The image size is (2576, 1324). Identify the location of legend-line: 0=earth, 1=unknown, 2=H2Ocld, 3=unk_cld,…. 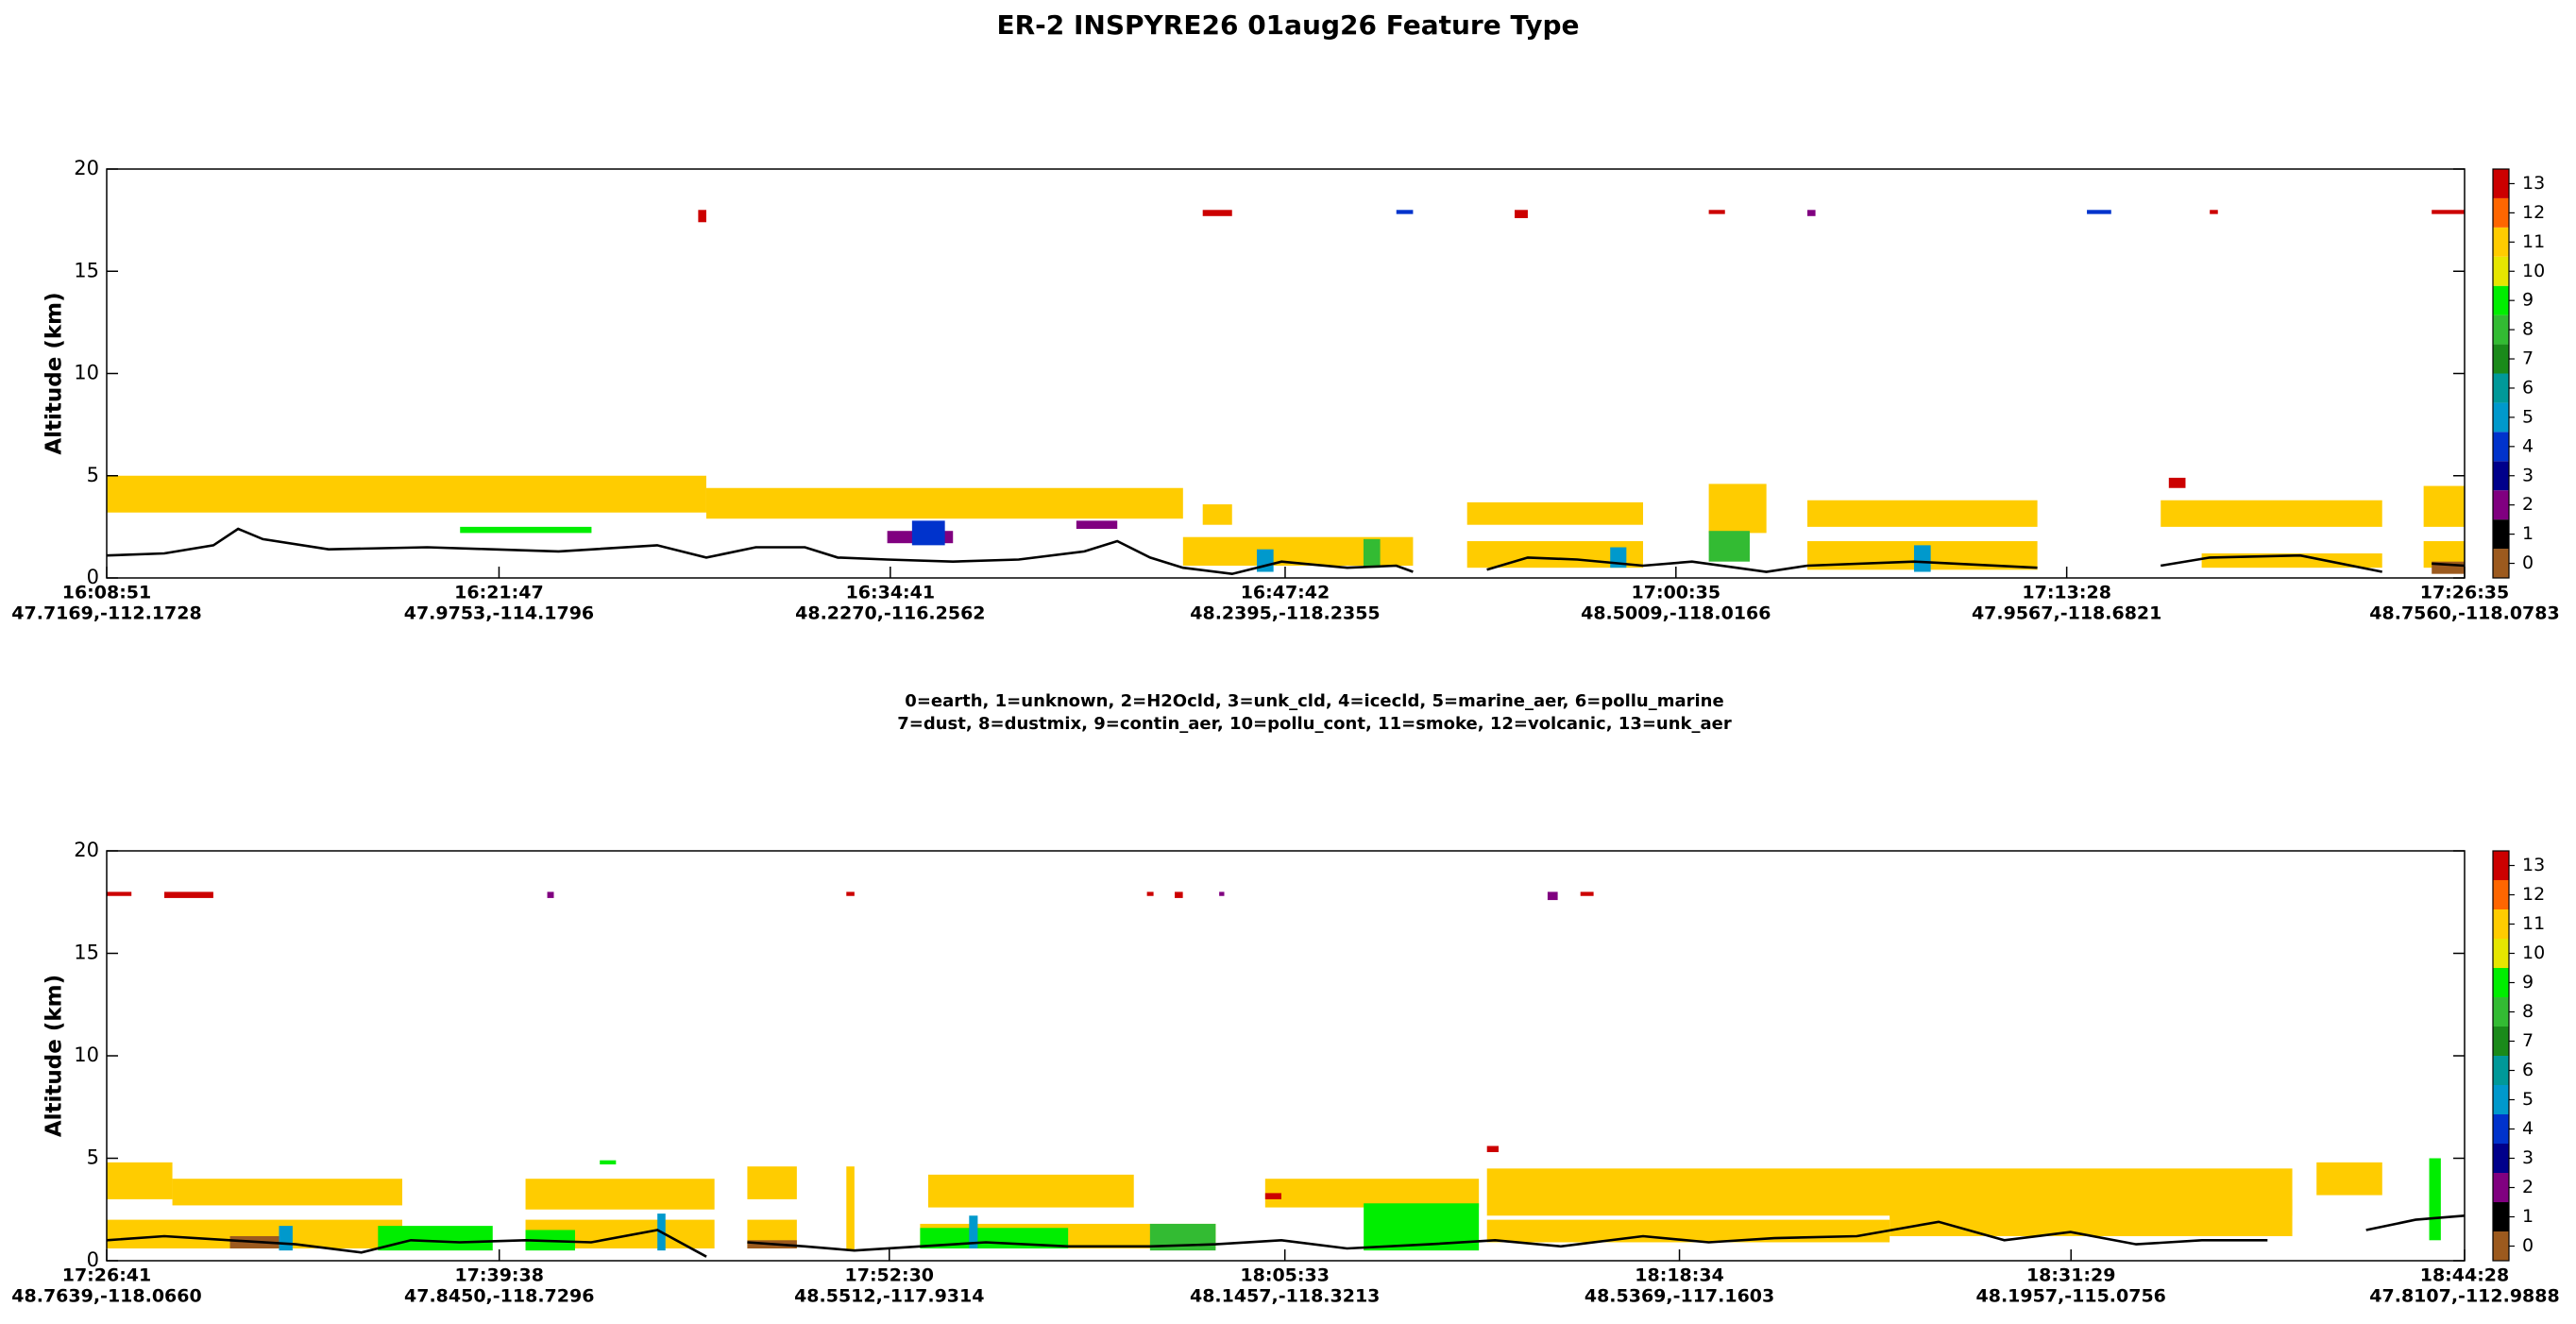
(1314, 701).